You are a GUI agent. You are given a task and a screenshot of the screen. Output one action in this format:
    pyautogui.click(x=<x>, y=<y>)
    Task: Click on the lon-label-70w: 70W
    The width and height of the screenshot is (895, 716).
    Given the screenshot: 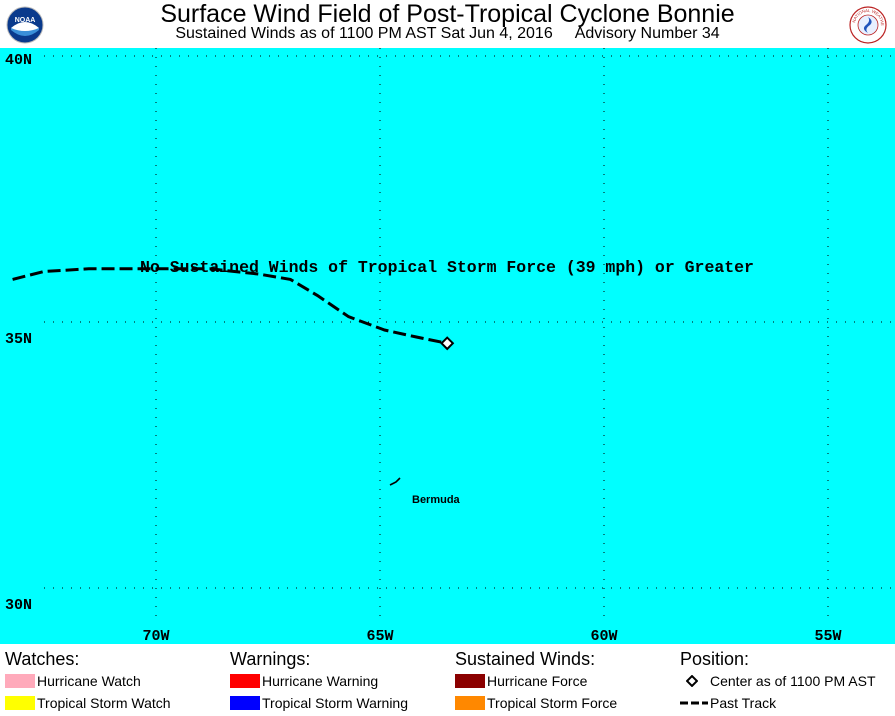 What is the action you would take?
    pyautogui.click(x=155, y=636)
    